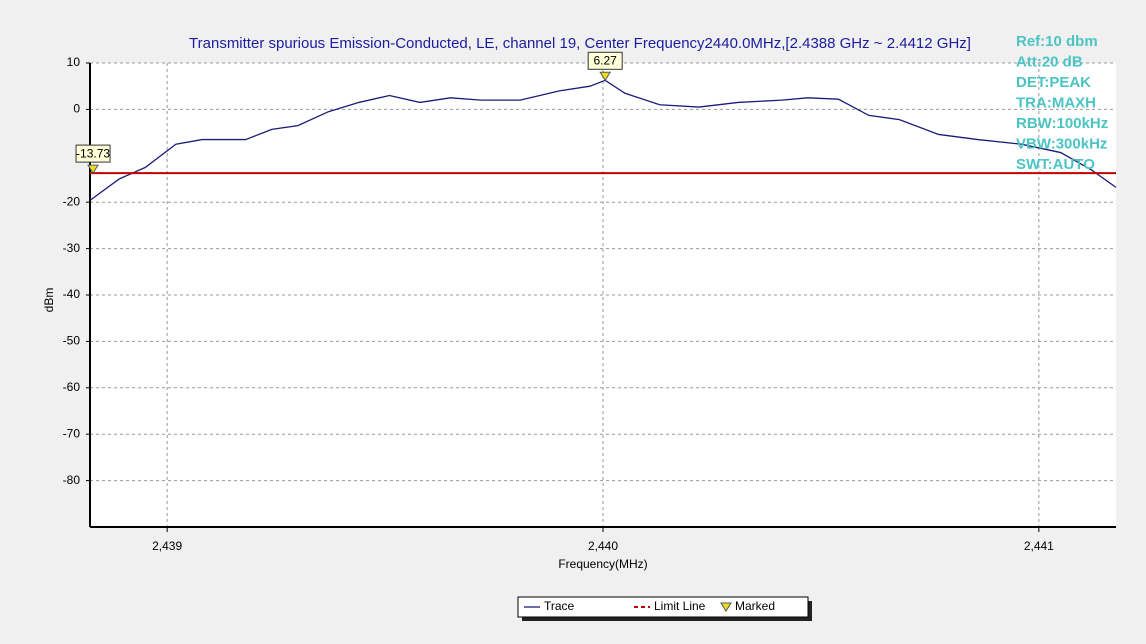  I want to click on y-tick-label: -40, so click(72, 294).